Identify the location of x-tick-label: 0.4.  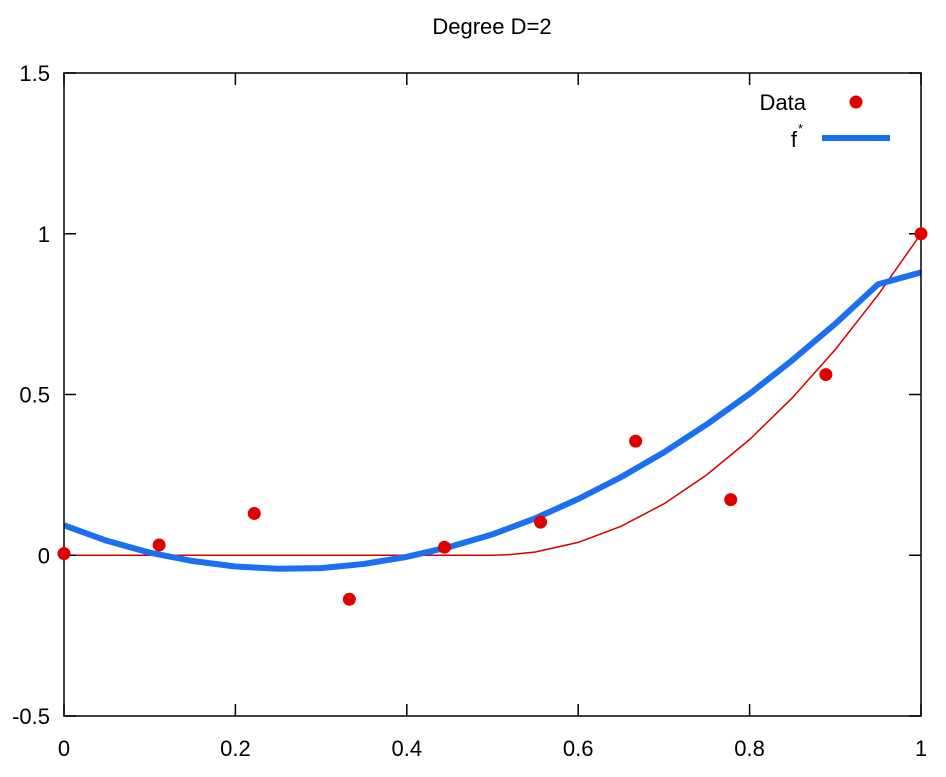
(407, 748).